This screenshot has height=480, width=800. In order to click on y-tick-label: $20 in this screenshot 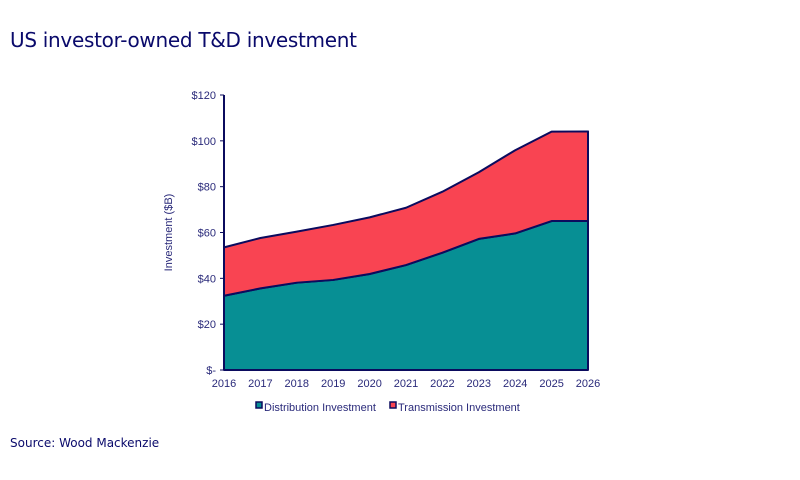, I will do `click(207, 325)`.